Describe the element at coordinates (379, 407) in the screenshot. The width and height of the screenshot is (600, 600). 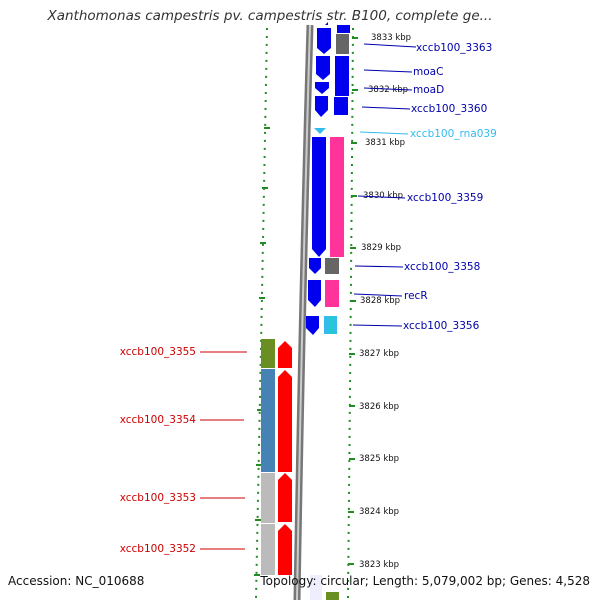
I see `axis-tick-label: 3826 kbp` at that location.